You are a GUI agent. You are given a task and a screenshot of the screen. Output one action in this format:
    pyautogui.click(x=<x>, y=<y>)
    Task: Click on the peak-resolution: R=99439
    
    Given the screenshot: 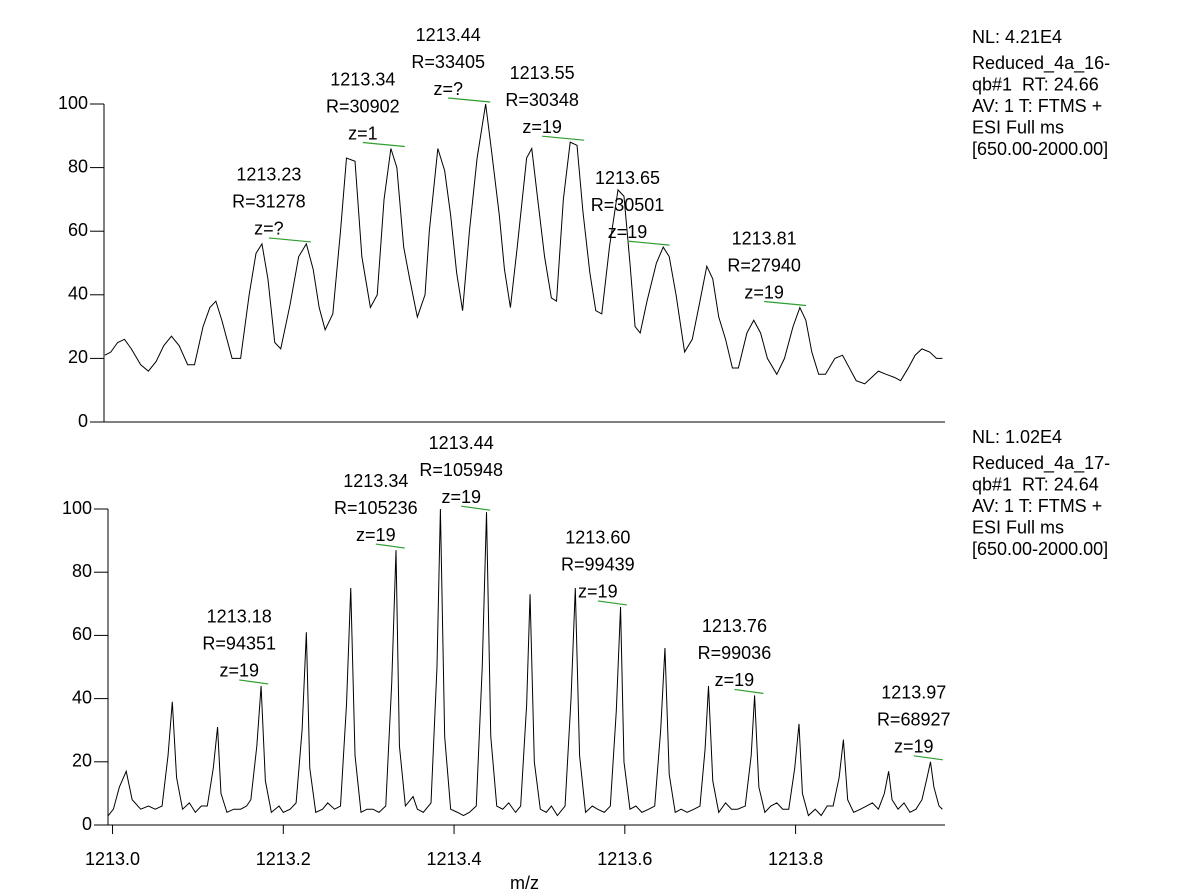 What is the action you would take?
    pyautogui.click(x=598, y=565)
    